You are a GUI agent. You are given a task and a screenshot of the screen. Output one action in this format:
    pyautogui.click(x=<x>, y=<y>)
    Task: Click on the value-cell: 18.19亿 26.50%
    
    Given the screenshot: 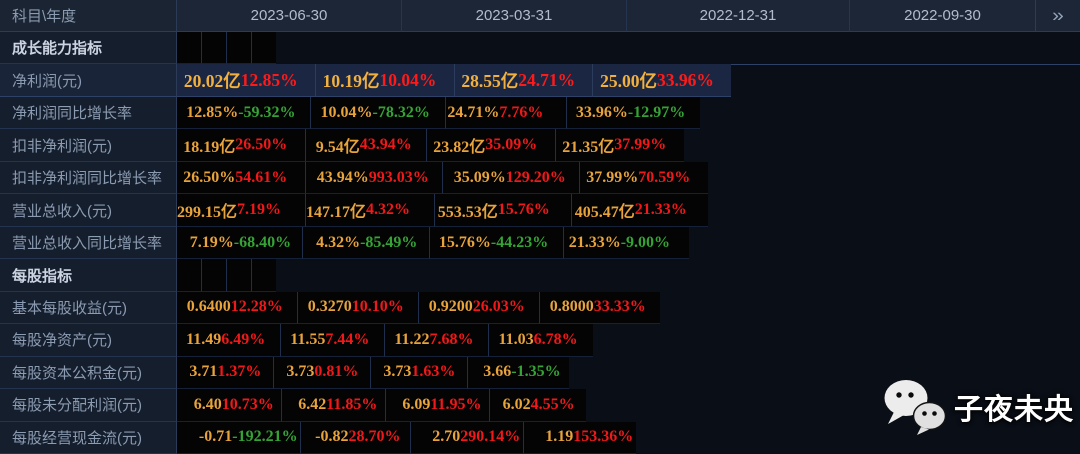 What is the action you would take?
    pyautogui.click(x=242, y=145)
    